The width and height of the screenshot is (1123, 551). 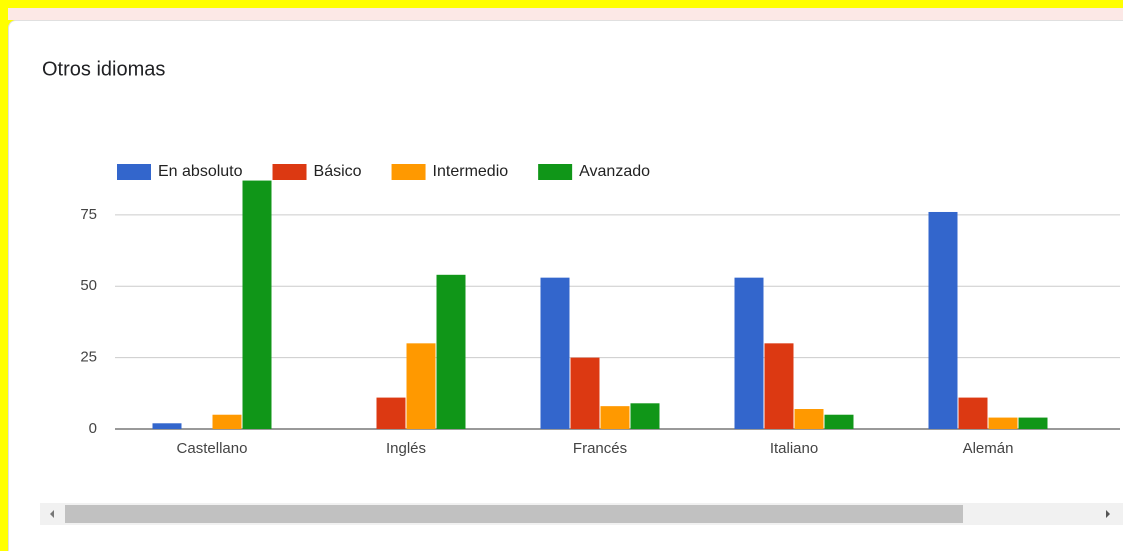 What do you see at coordinates (471, 171) in the screenshot?
I see `legend-label: Intermedio` at bounding box center [471, 171].